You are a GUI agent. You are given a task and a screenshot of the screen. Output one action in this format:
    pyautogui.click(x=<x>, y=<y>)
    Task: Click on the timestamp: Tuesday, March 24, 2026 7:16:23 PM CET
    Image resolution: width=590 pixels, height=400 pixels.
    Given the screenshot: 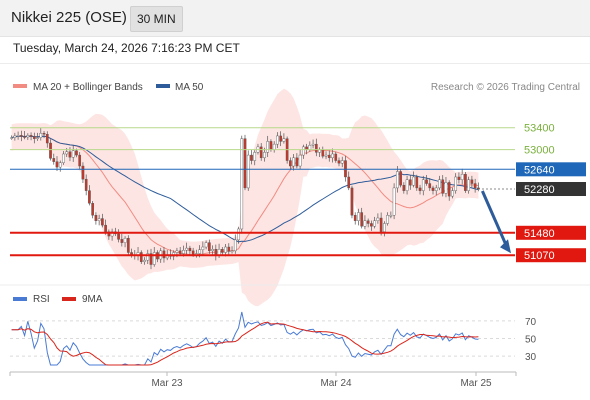 What is the action you would take?
    pyautogui.click(x=126, y=48)
    